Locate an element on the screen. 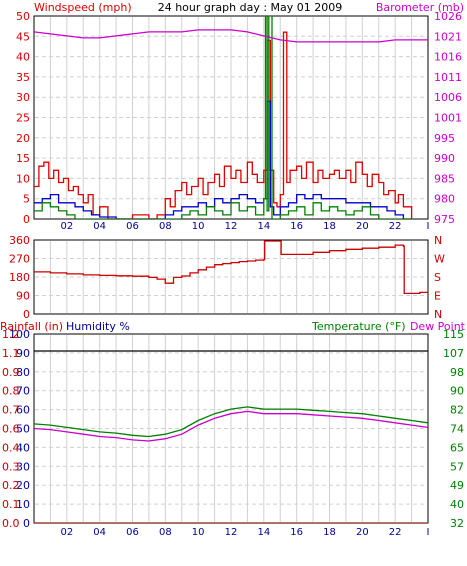  y-tick-label-right: 1021 is located at coordinates (448, 36).